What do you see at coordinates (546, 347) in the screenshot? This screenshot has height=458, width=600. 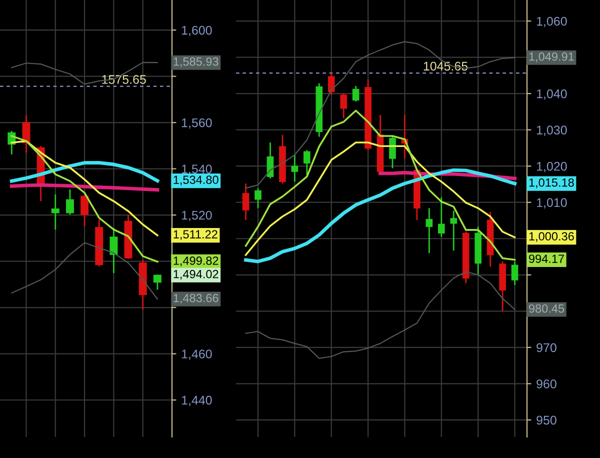 I see `y-tick-label: 970` at bounding box center [546, 347].